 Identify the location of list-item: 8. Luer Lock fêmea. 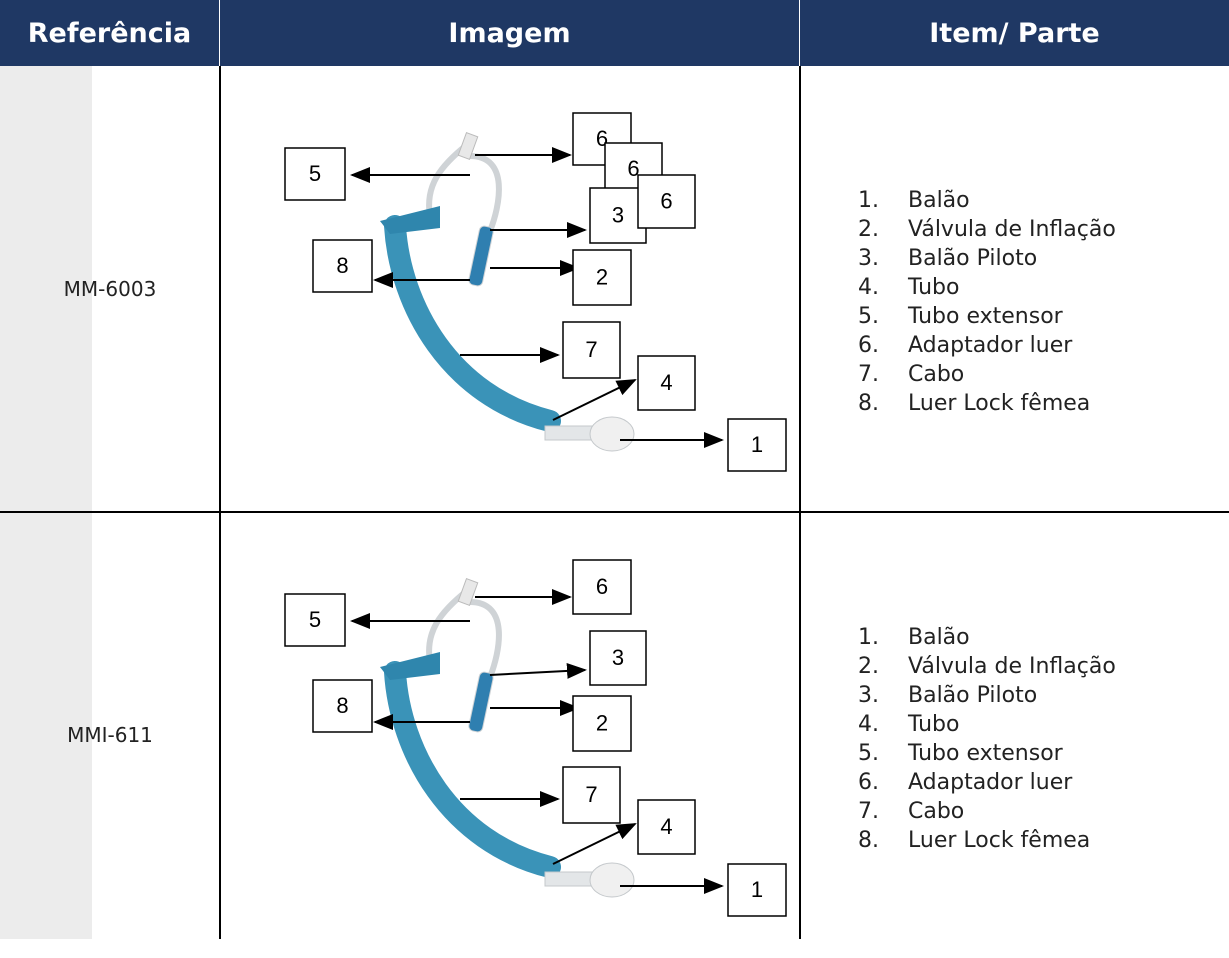
(987, 403).